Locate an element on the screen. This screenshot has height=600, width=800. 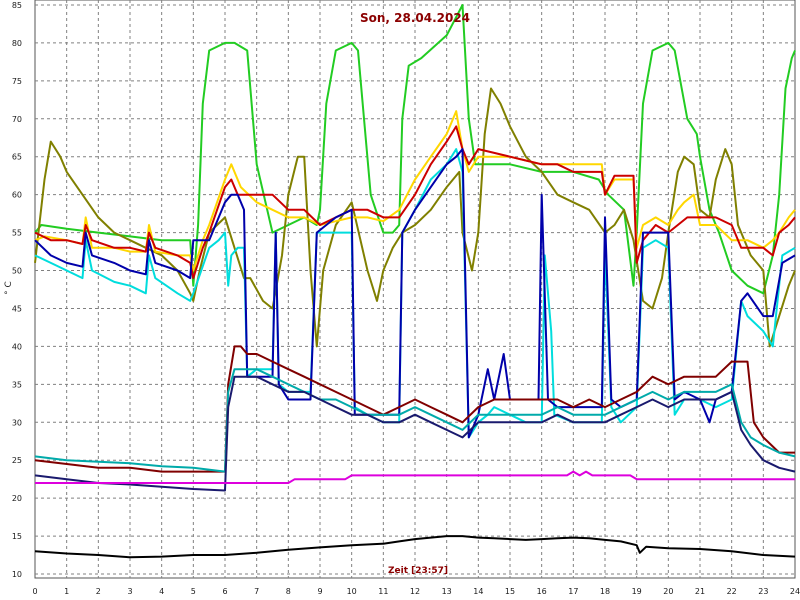
x-tick-label: 17 is located at coordinates (573, 591).